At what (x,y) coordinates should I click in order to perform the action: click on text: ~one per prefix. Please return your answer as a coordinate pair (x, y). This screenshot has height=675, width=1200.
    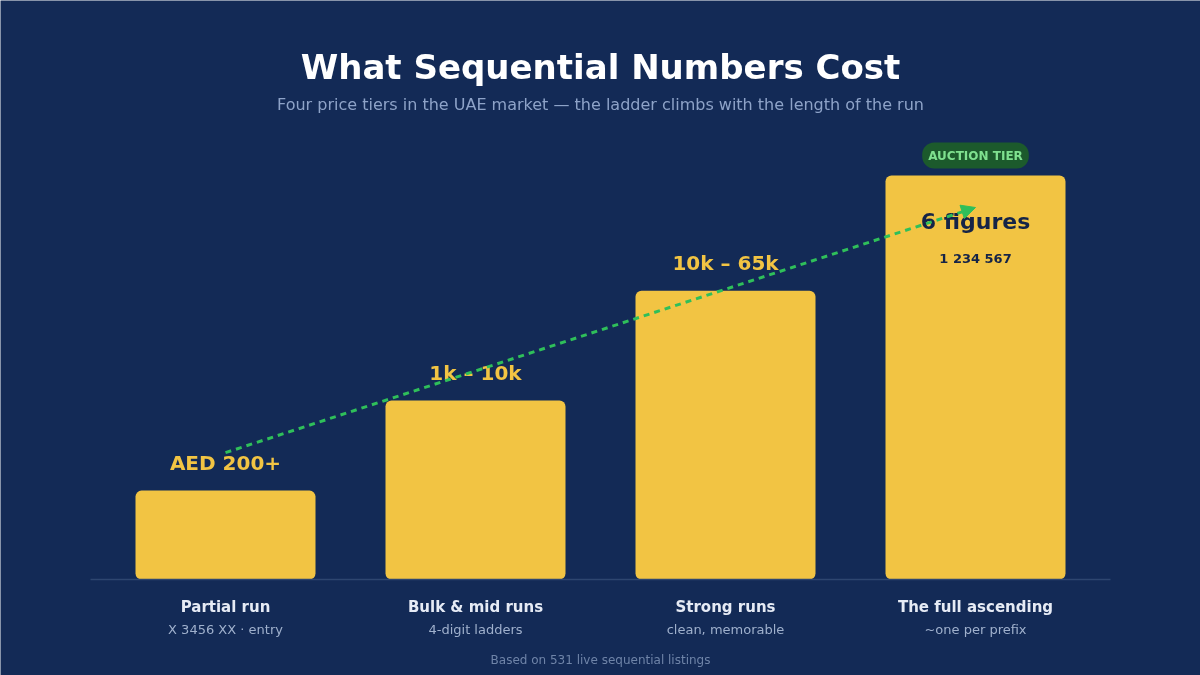
    Looking at the image, I should click on (975, 629).